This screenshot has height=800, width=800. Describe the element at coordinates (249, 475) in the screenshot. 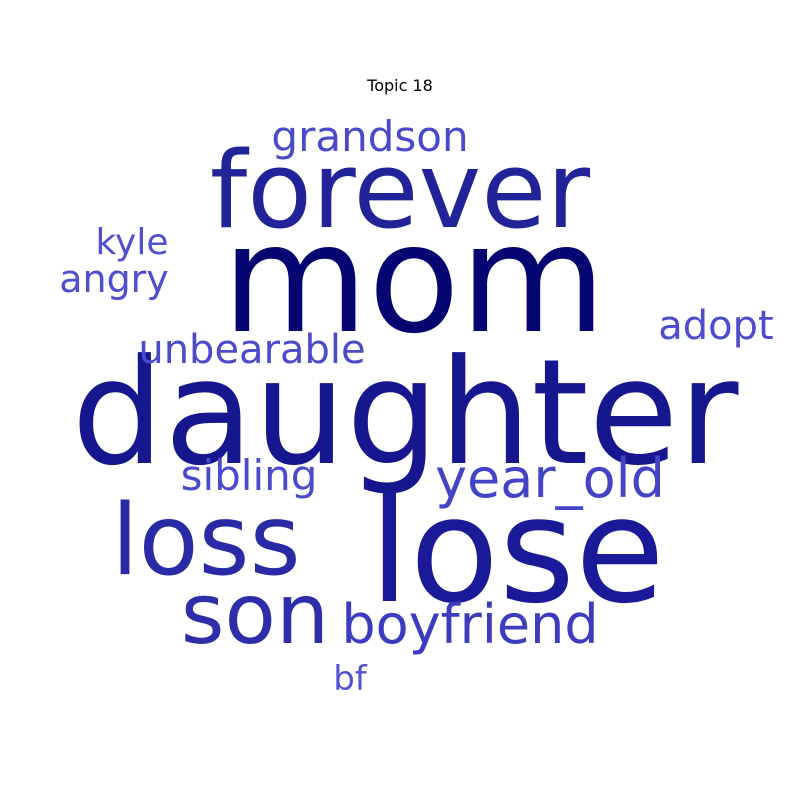

I see `word-sibling: sibling` at that location.